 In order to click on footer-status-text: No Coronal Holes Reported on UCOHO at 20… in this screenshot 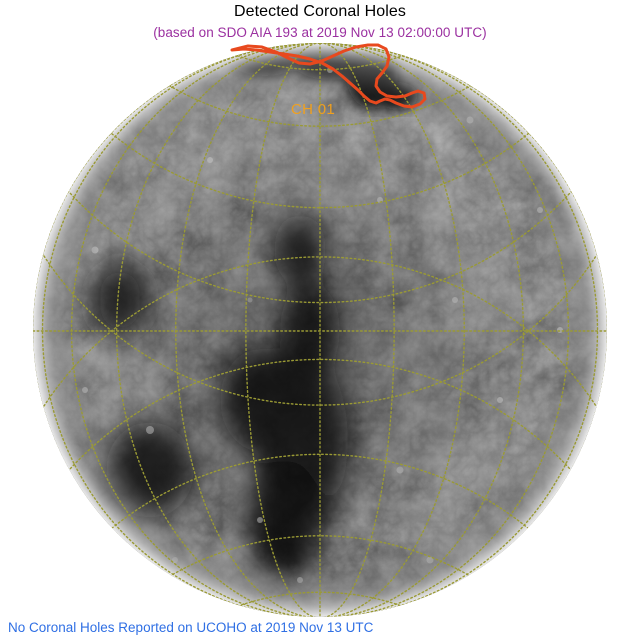, I will do `click(191, 627)`.